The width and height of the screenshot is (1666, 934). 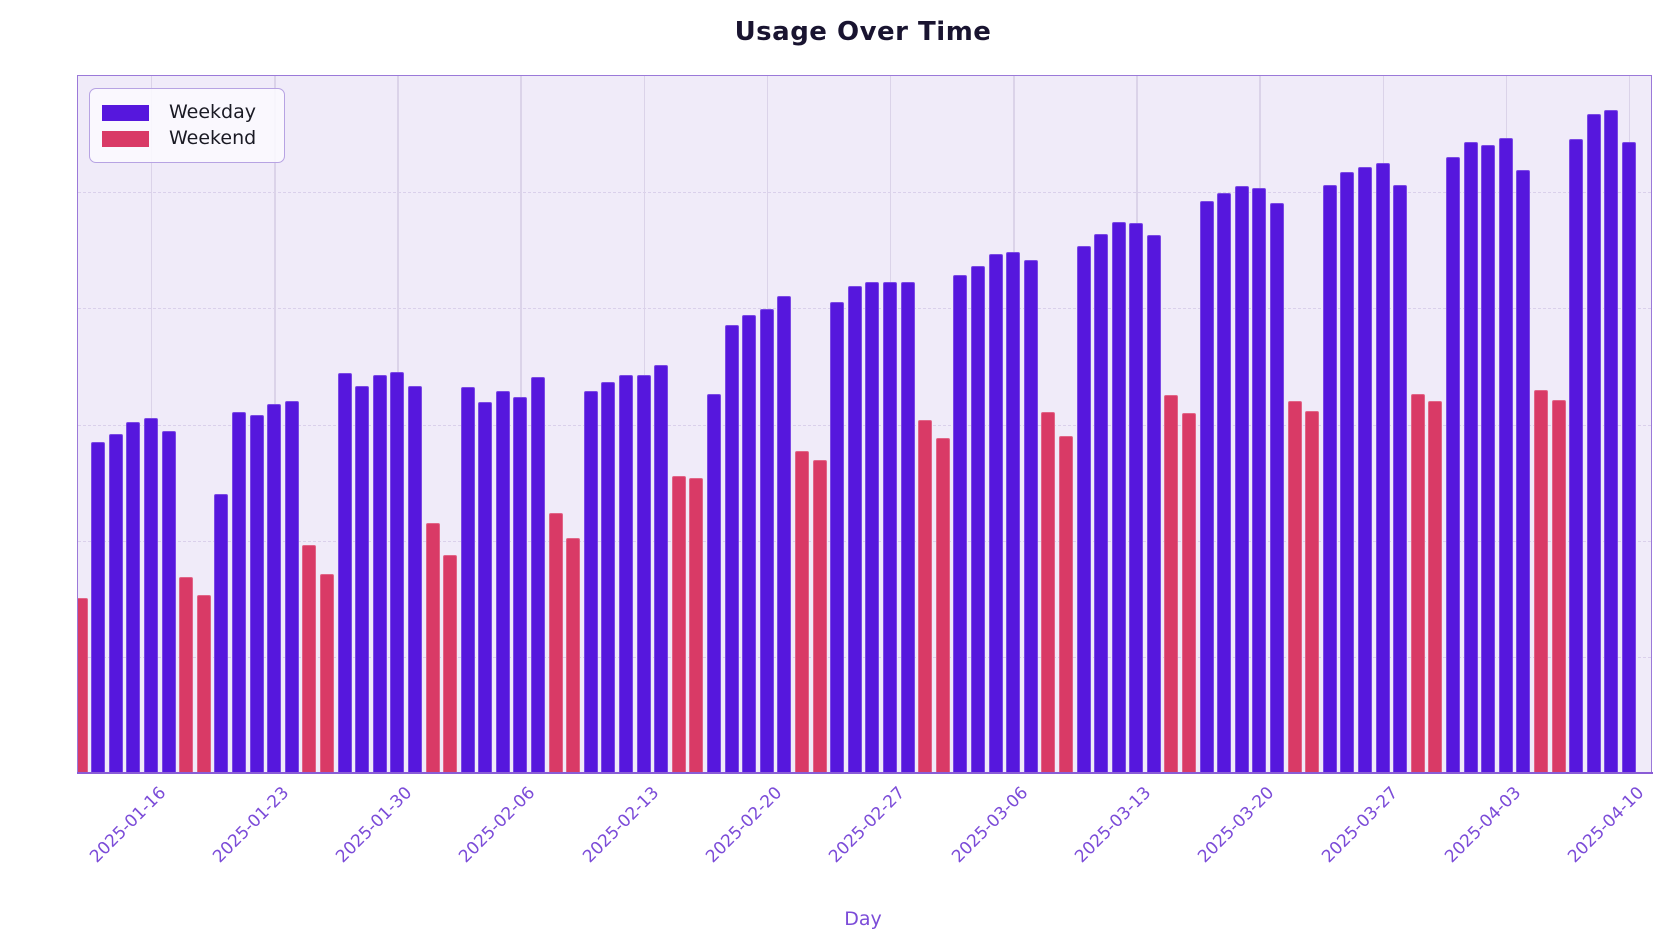 I want to click on chart-title: Usage Over Time, so click(x=863, y=32).